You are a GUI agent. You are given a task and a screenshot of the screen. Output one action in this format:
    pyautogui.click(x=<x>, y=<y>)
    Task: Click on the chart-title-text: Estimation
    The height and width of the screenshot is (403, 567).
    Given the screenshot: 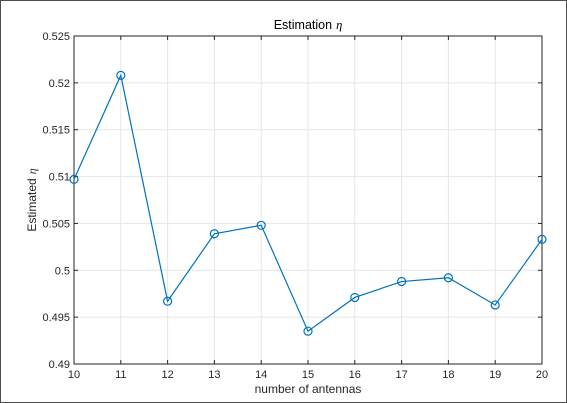 What is the action you would take?
    pyautogui.click(x=303, y=25)
    